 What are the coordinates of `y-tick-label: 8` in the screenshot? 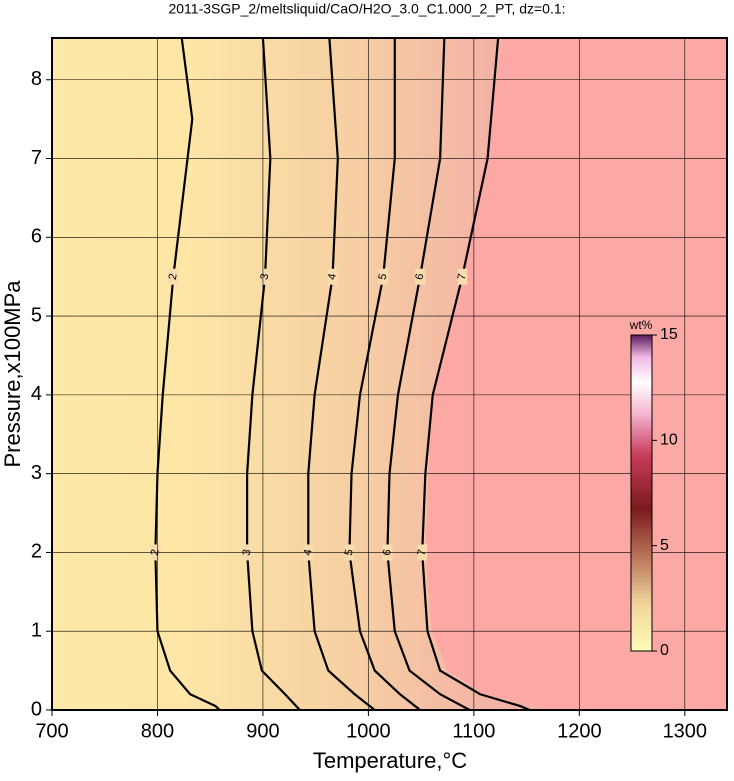 It's located at (36, 79).